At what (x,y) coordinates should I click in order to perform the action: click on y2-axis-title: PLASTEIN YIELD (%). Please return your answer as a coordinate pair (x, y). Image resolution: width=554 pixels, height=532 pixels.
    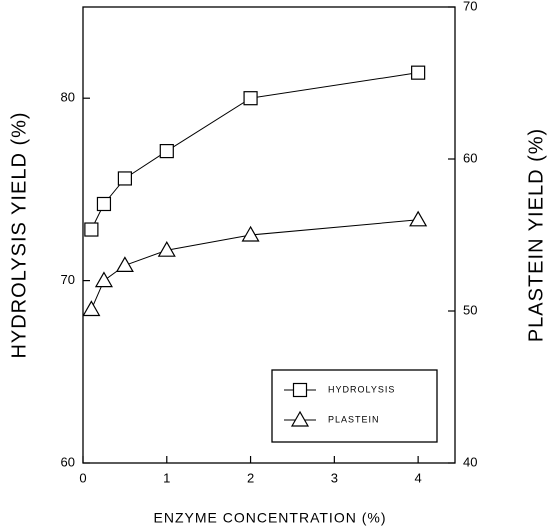
    Looking at the image, I should click on (536, 235).